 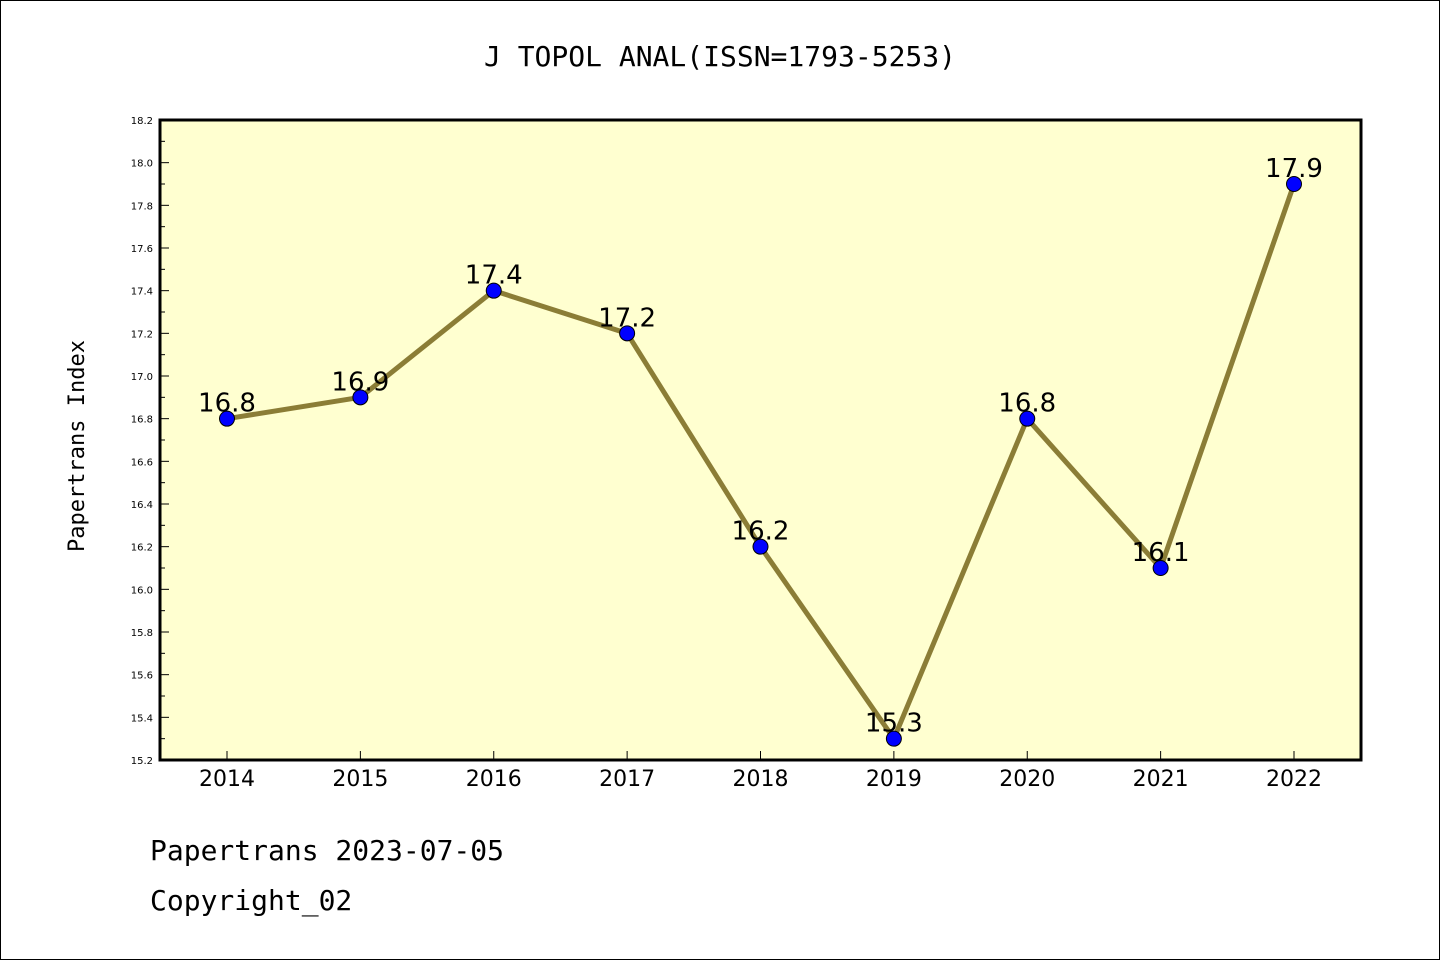 What do you see at coordinates (142, 590) in the screenshot?
I see `y-tick-label: 16.0` at bounding box center [142, 590].